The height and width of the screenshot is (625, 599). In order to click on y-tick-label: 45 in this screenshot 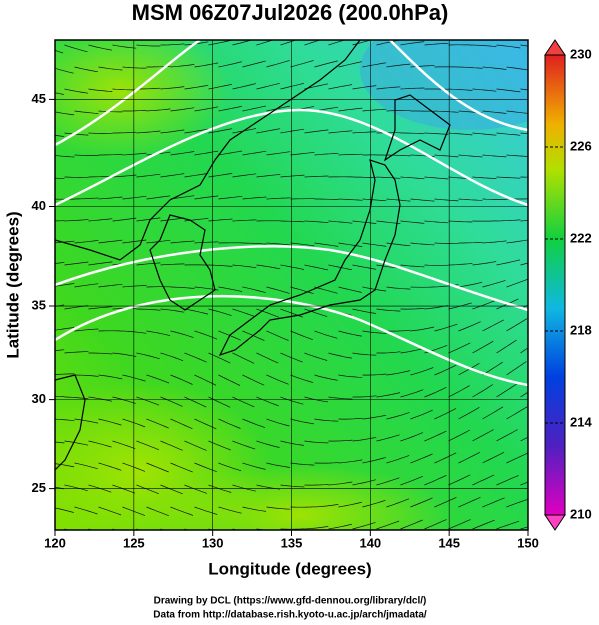, I will do `click(39, 98)`.